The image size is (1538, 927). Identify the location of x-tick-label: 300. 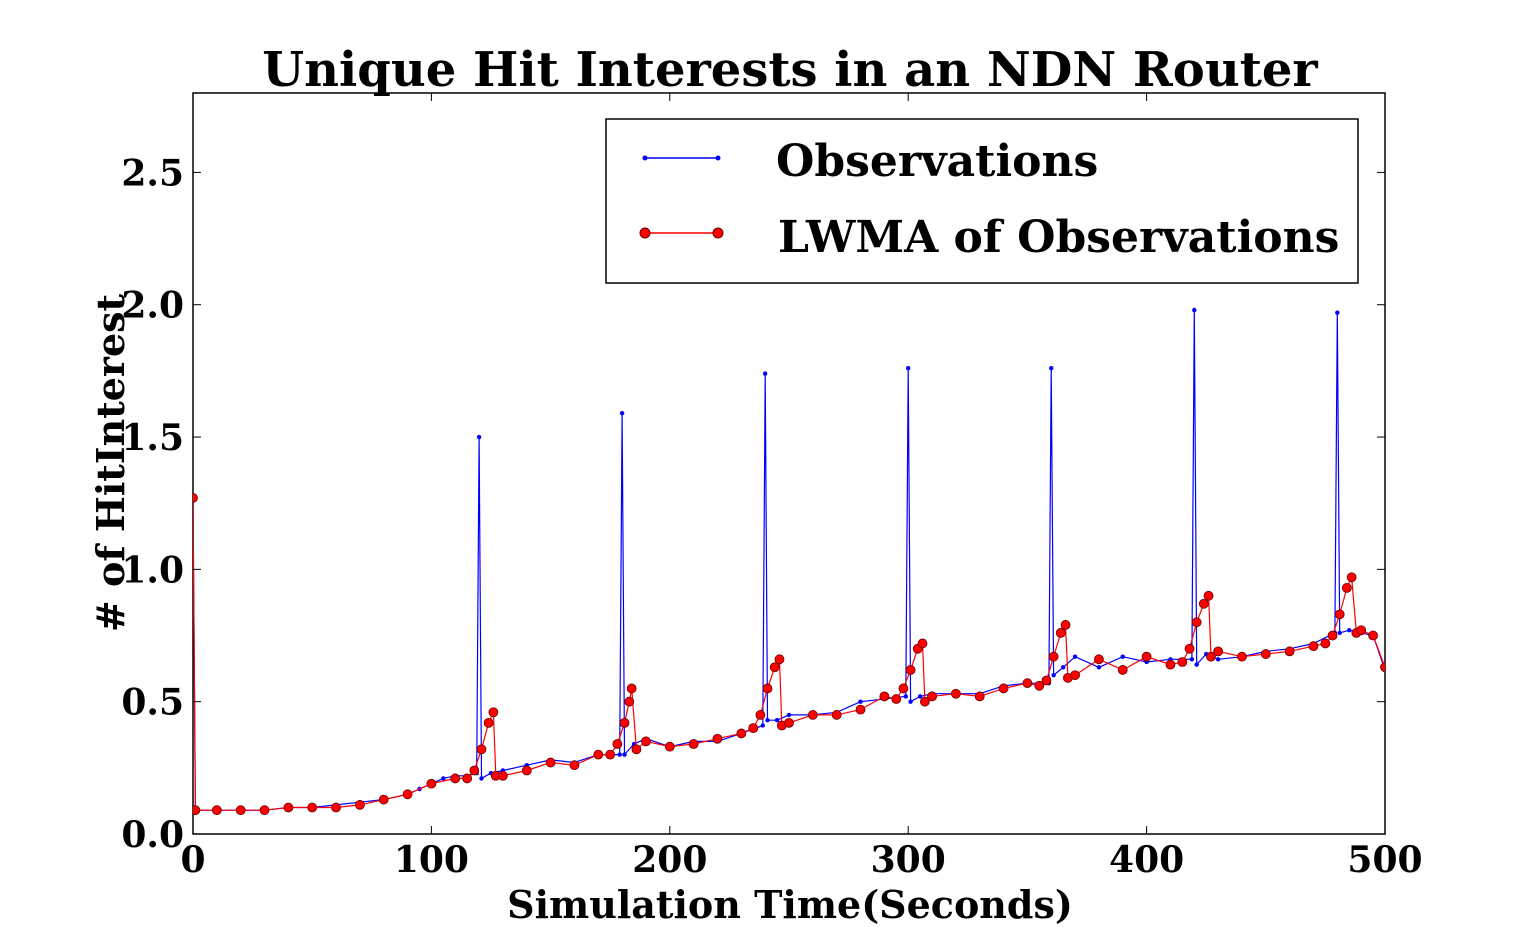
(908, 860).